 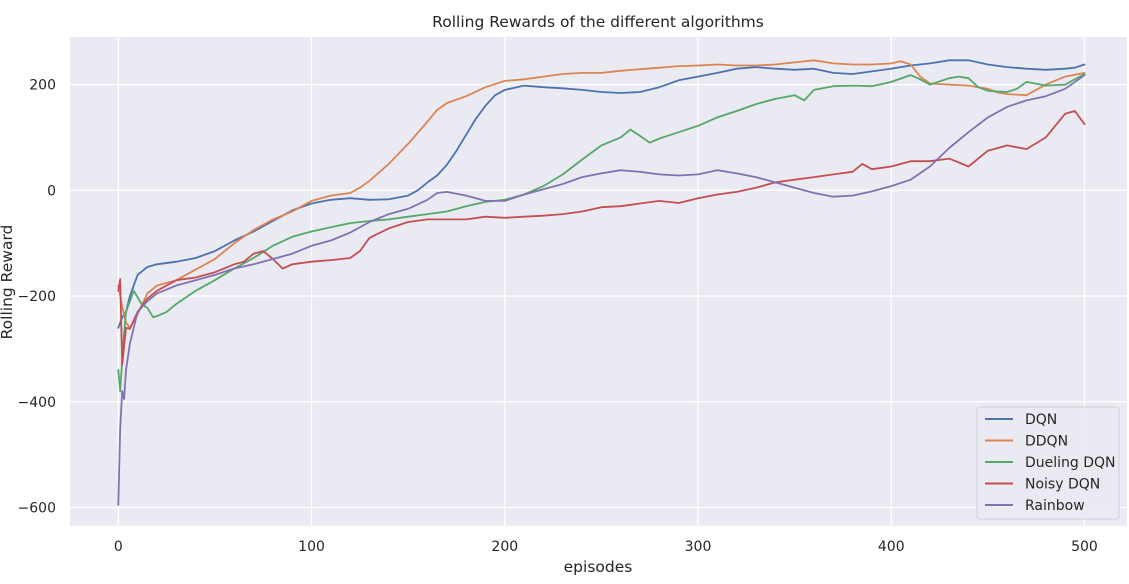 What do you see at coordinates (1041, 420) in the screenshot?
I see `legend-label-dqn: DQN` at bounding box center [1041, 420].